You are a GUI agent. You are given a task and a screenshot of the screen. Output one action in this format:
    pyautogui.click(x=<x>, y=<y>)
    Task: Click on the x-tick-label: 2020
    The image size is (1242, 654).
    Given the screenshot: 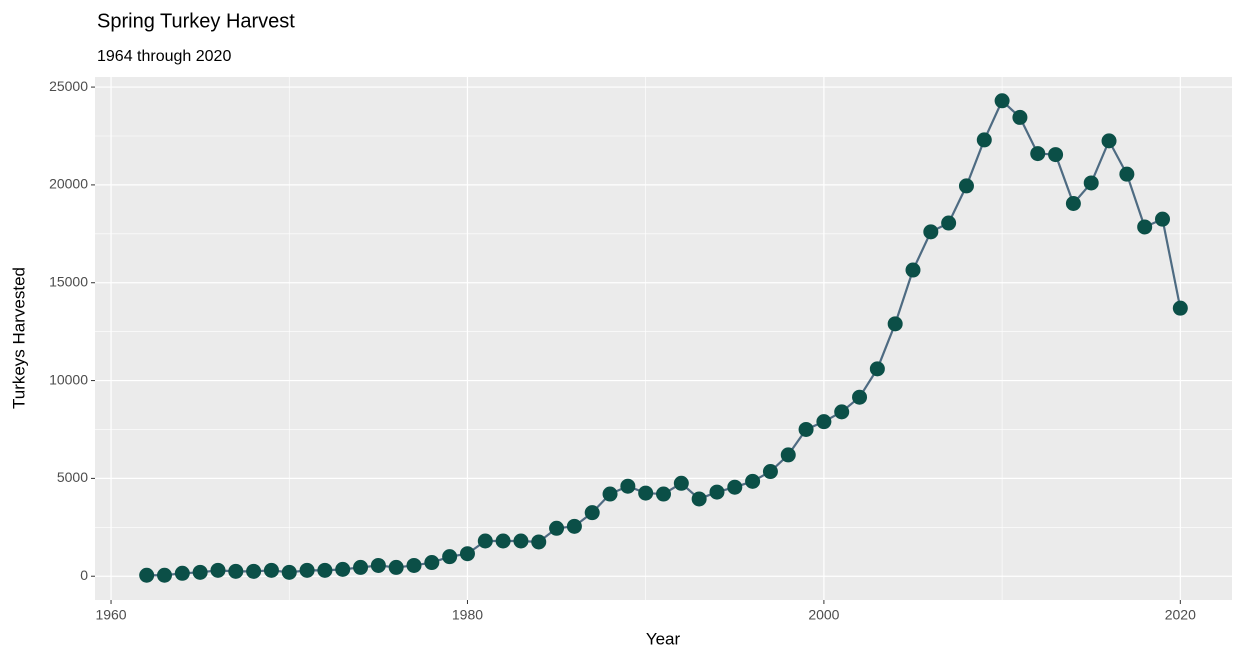 What is the action you would take?
    pyautogui.click(x=1180, y=615)
    